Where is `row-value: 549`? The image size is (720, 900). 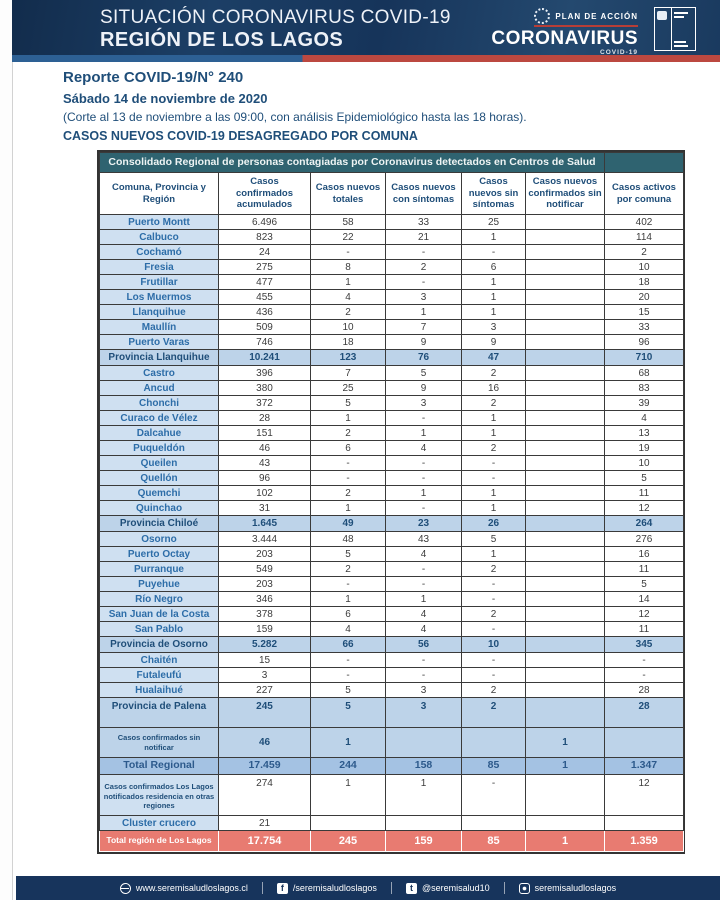 row-value: 549 is located at coordinates (264, 569).